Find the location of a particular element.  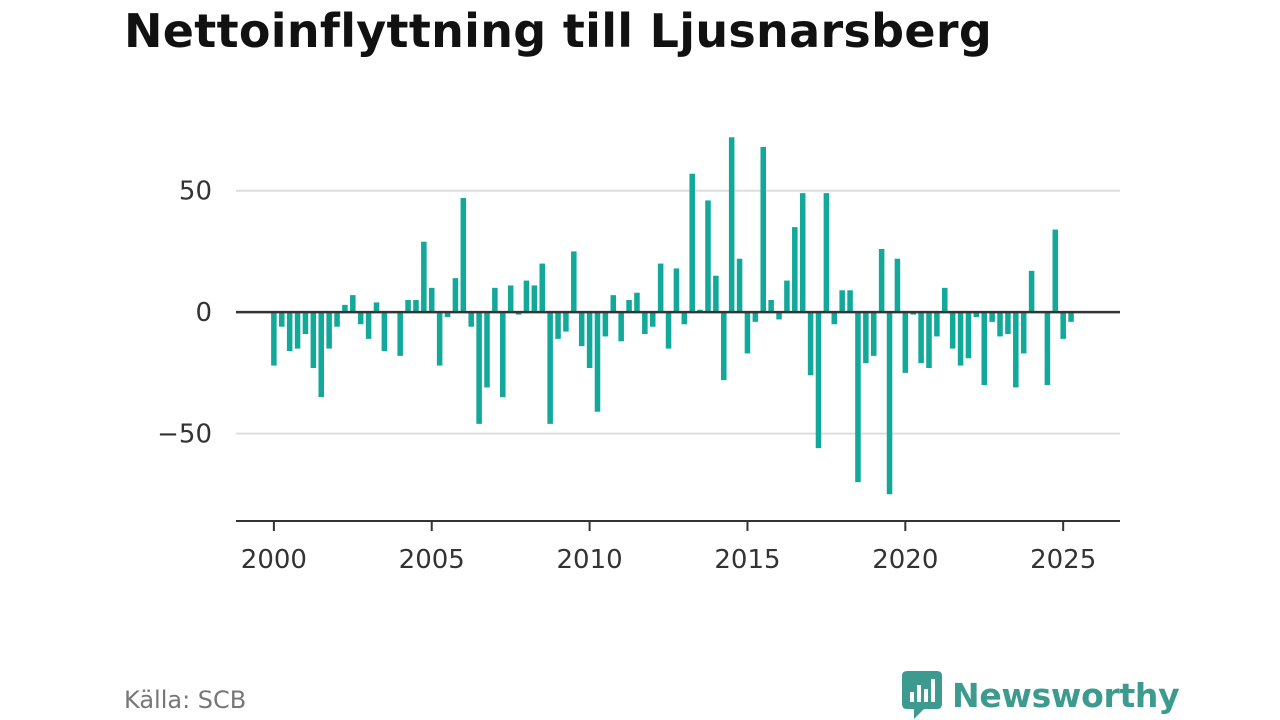

y-tick-labels: 50 0 −50 is located at coordinates (184, 313).